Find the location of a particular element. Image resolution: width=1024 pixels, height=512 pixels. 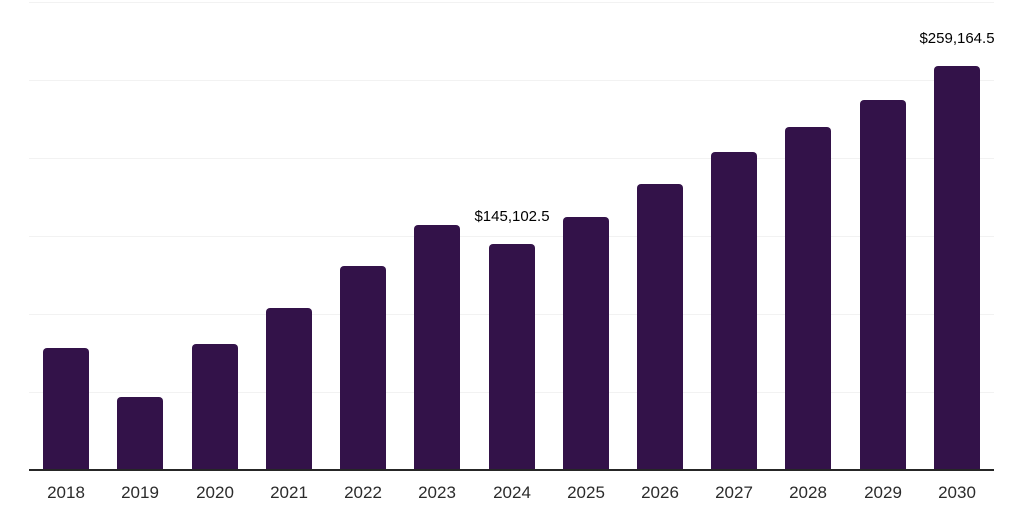

bar-2028 is located at coordinates (808, 298).